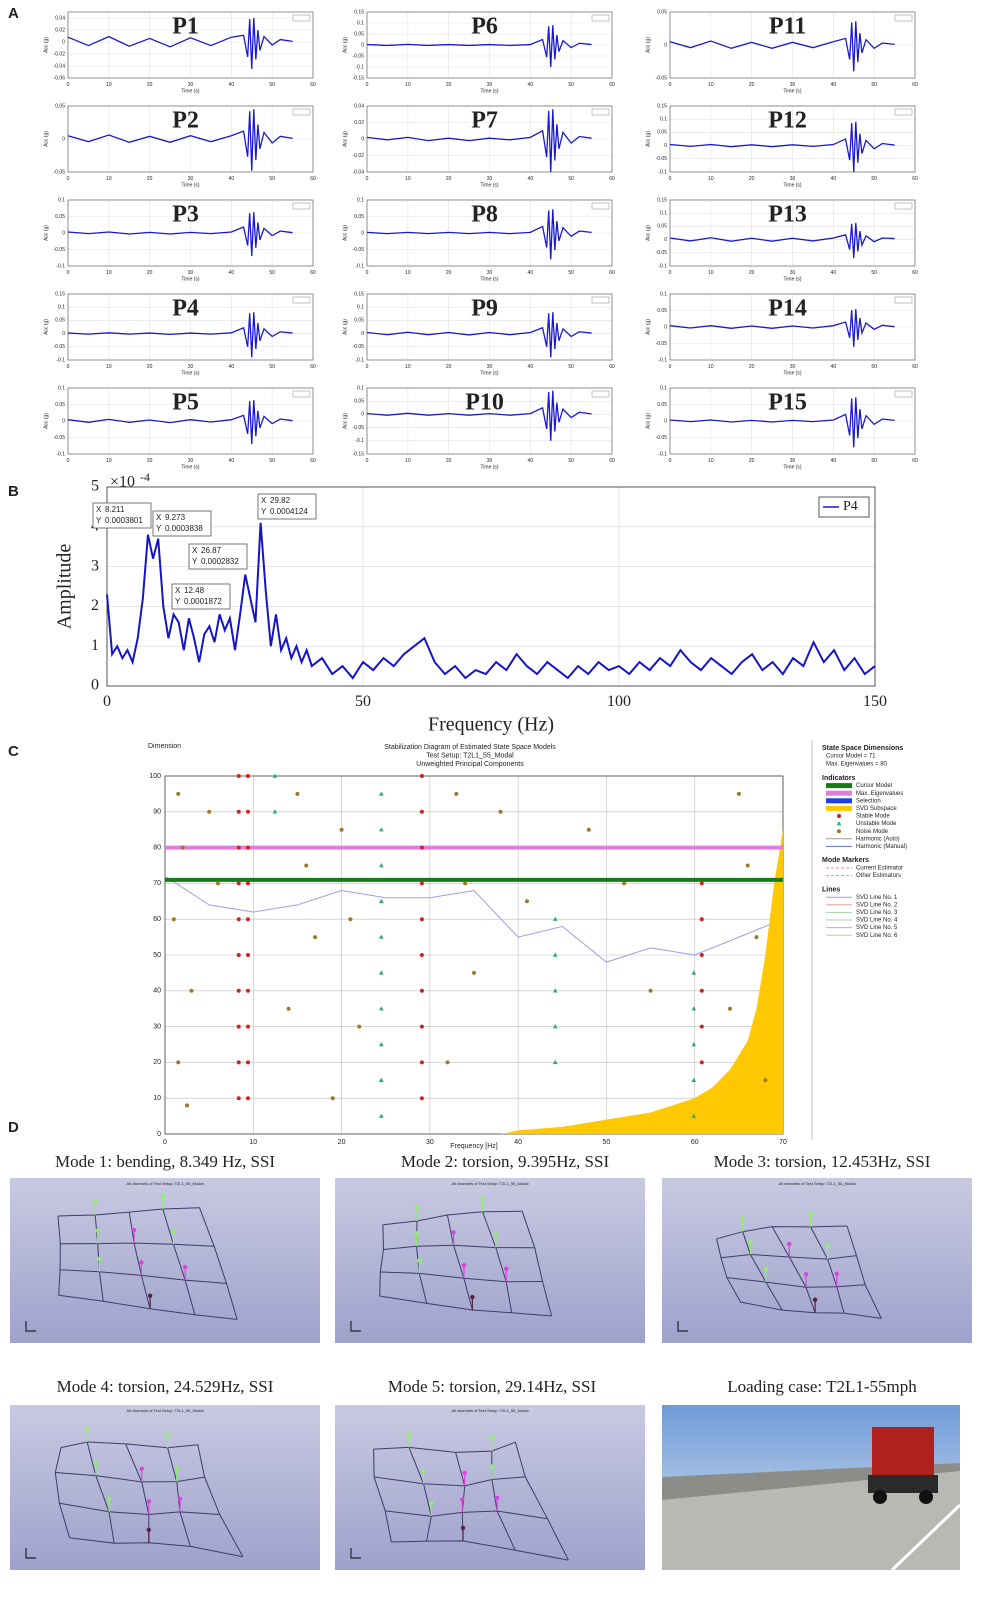  What do you see at coordinates (13, 13) in the screenshot?
I see `panel-label: A` at bounding box center [13, 13].